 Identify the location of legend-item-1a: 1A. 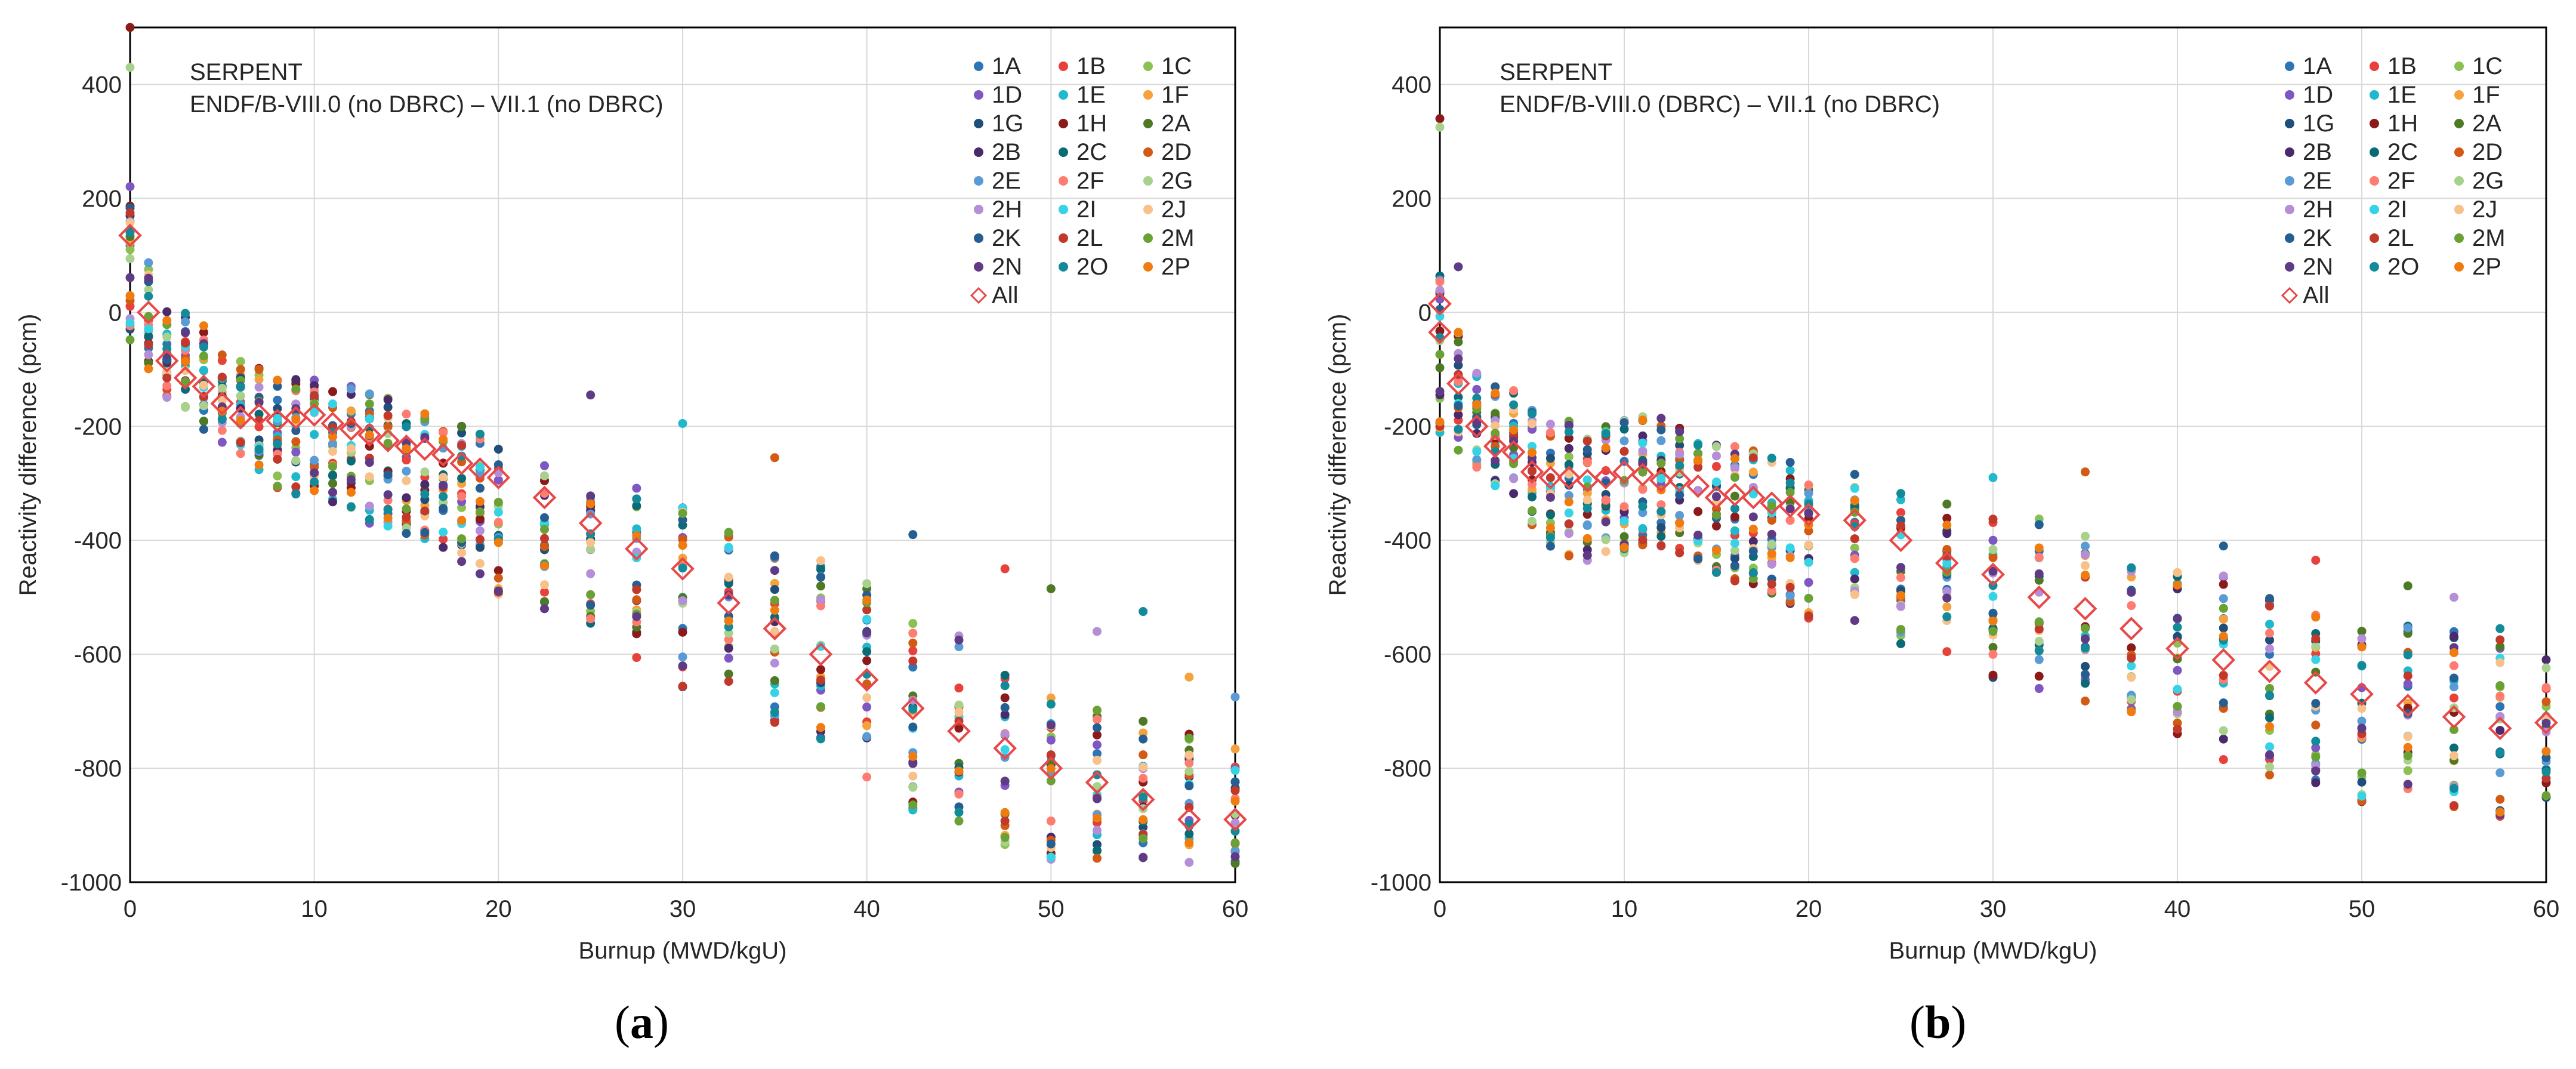
(998, 66).